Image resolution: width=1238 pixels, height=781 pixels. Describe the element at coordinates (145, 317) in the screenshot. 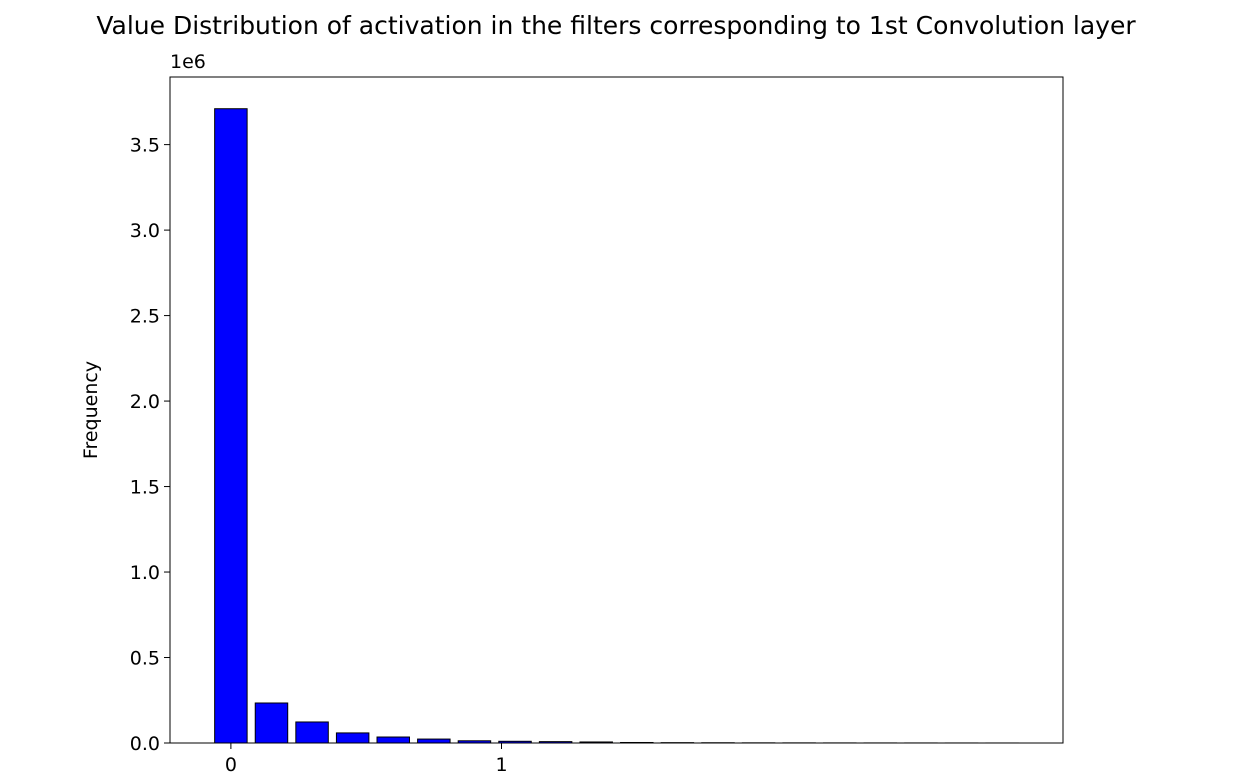

I see `y-tick-label: 2.5` at that location.